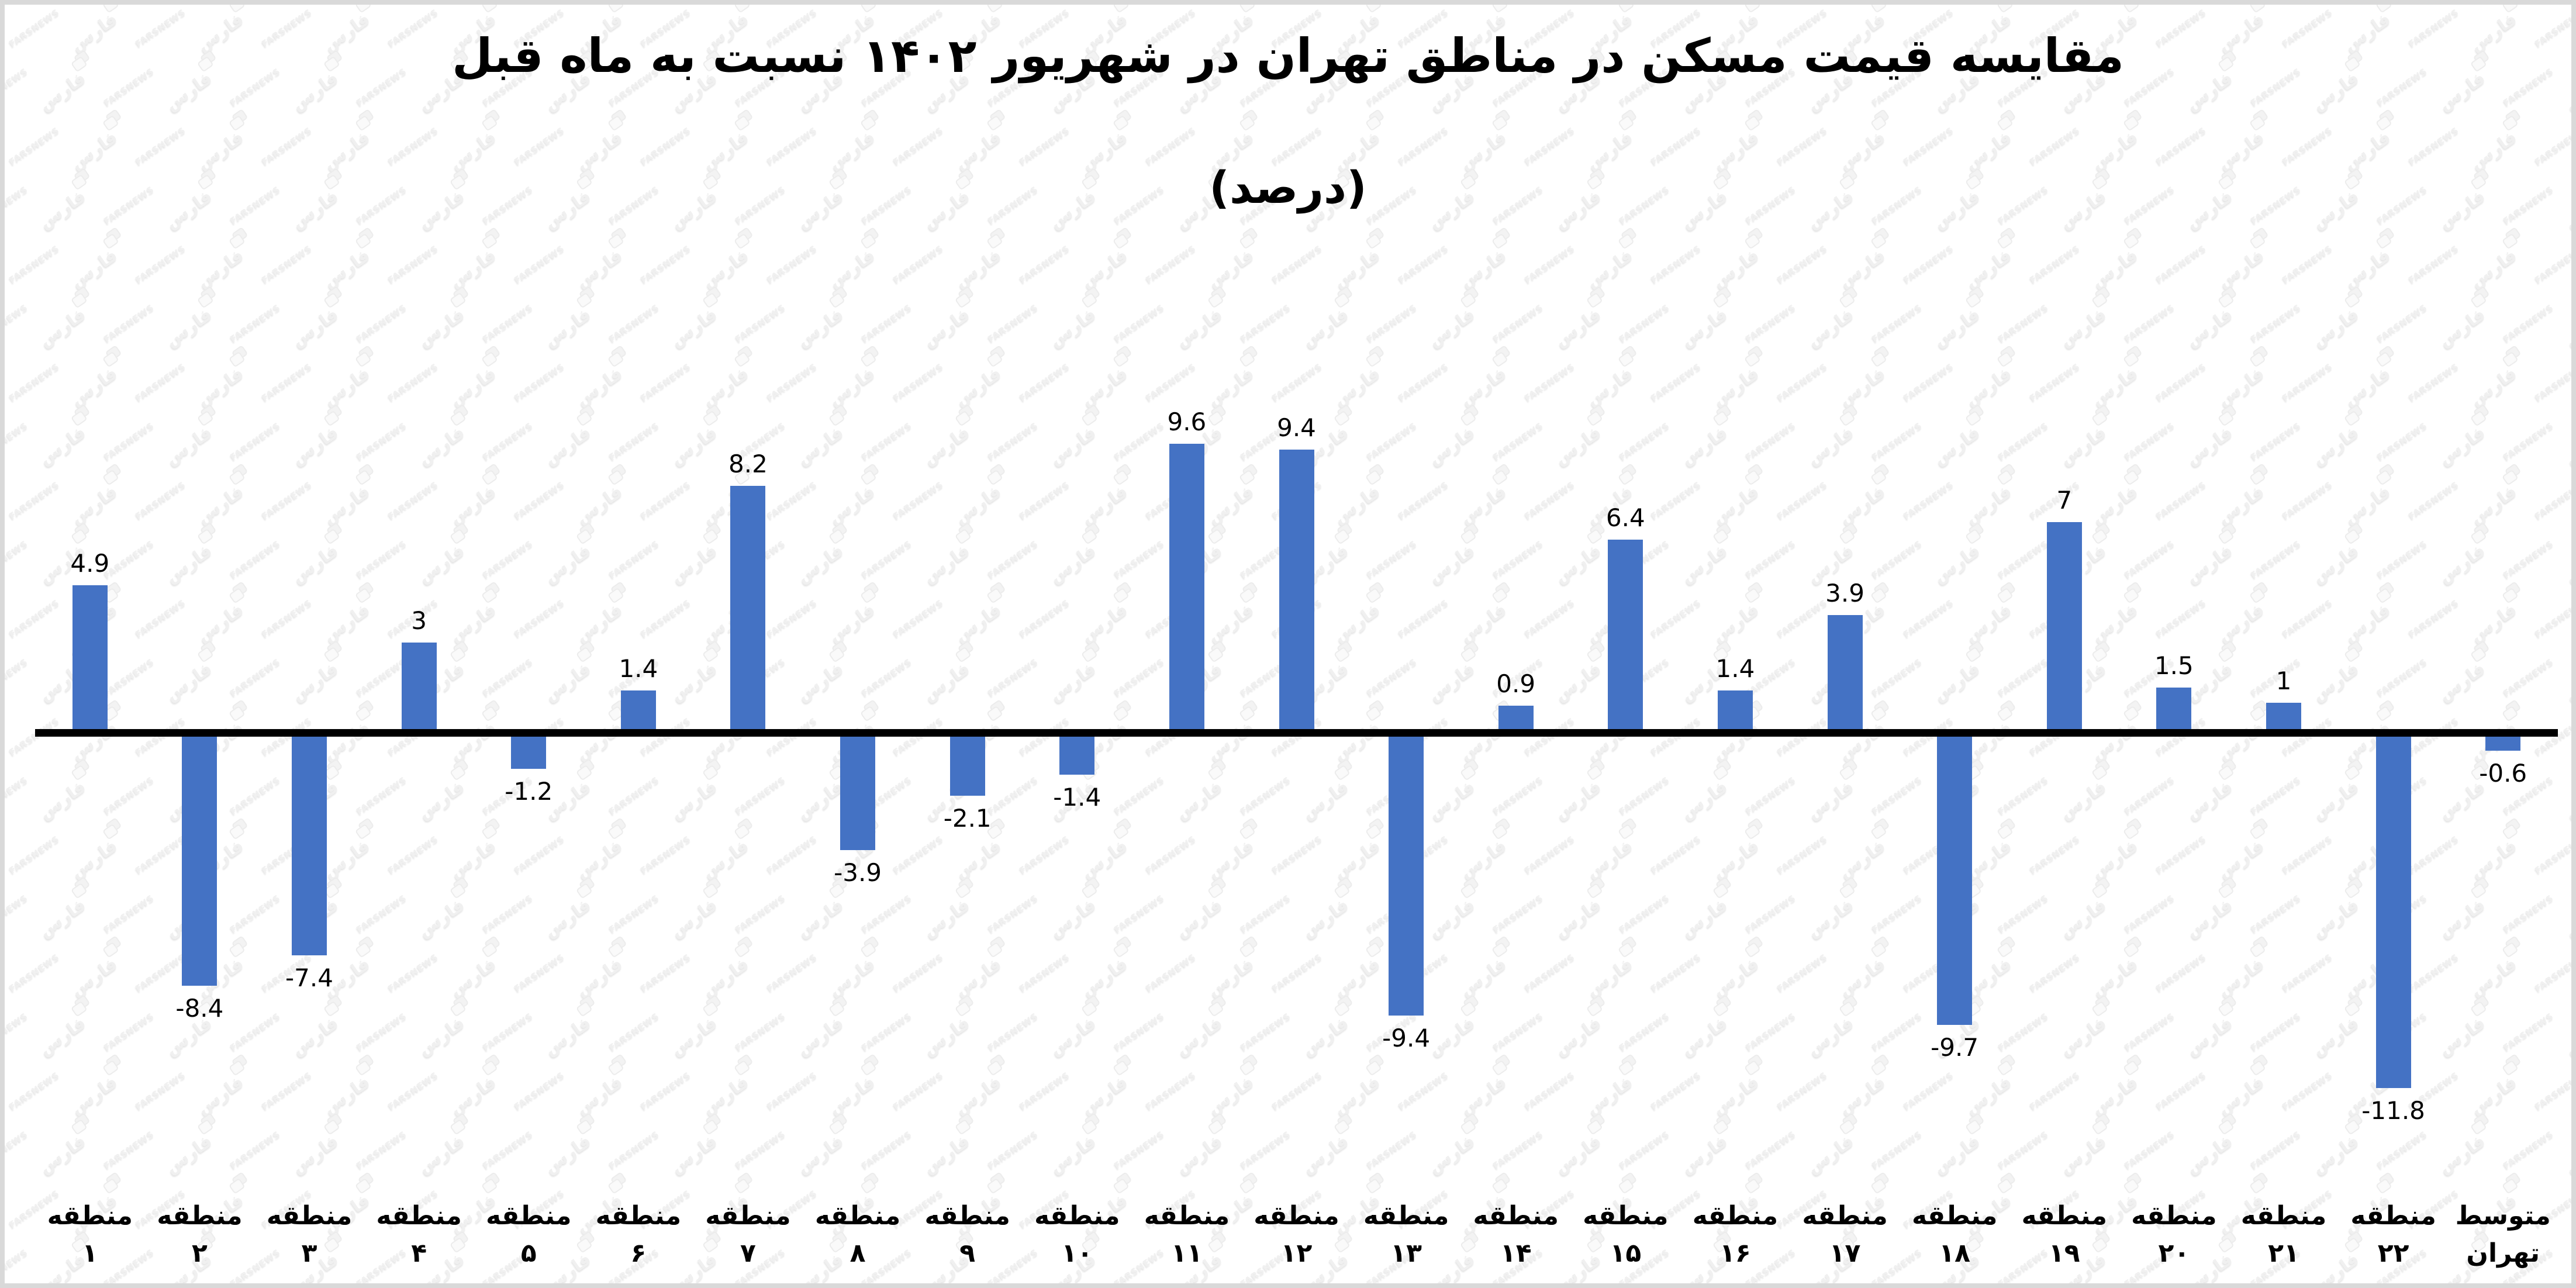  I want to click on x-axis-label: منطقه ۱۵, so click(1626, 1234).